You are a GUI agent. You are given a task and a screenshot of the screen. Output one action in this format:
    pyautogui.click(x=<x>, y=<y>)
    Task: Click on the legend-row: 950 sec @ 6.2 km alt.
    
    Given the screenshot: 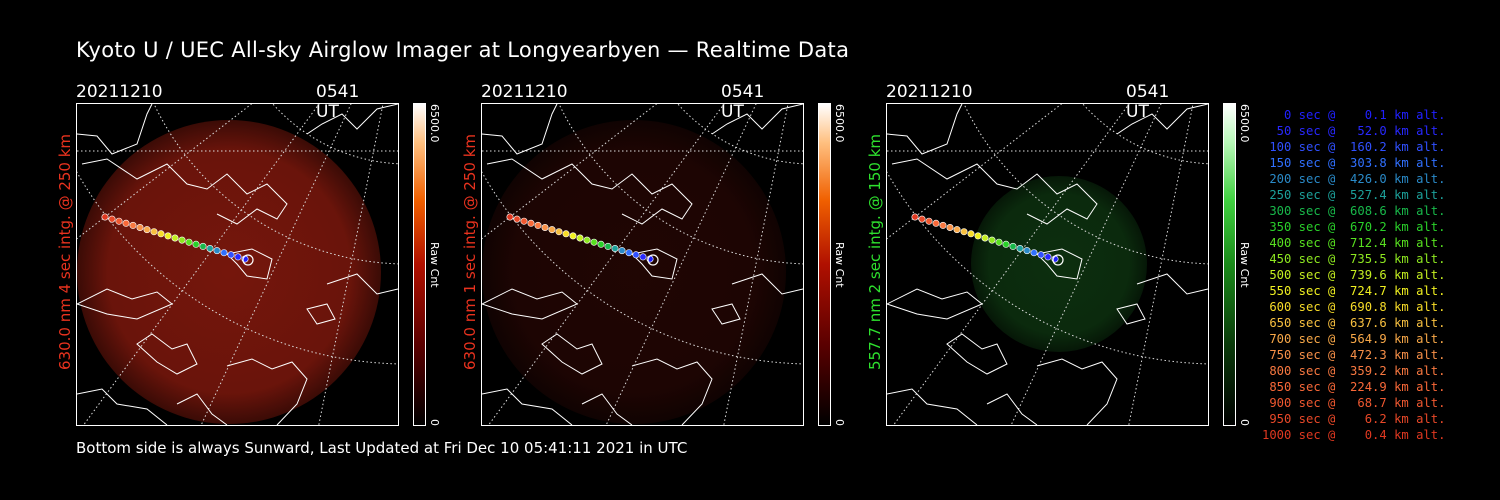 What is the action you would take?
    pyautogui.click(x=1354, y=419)
    